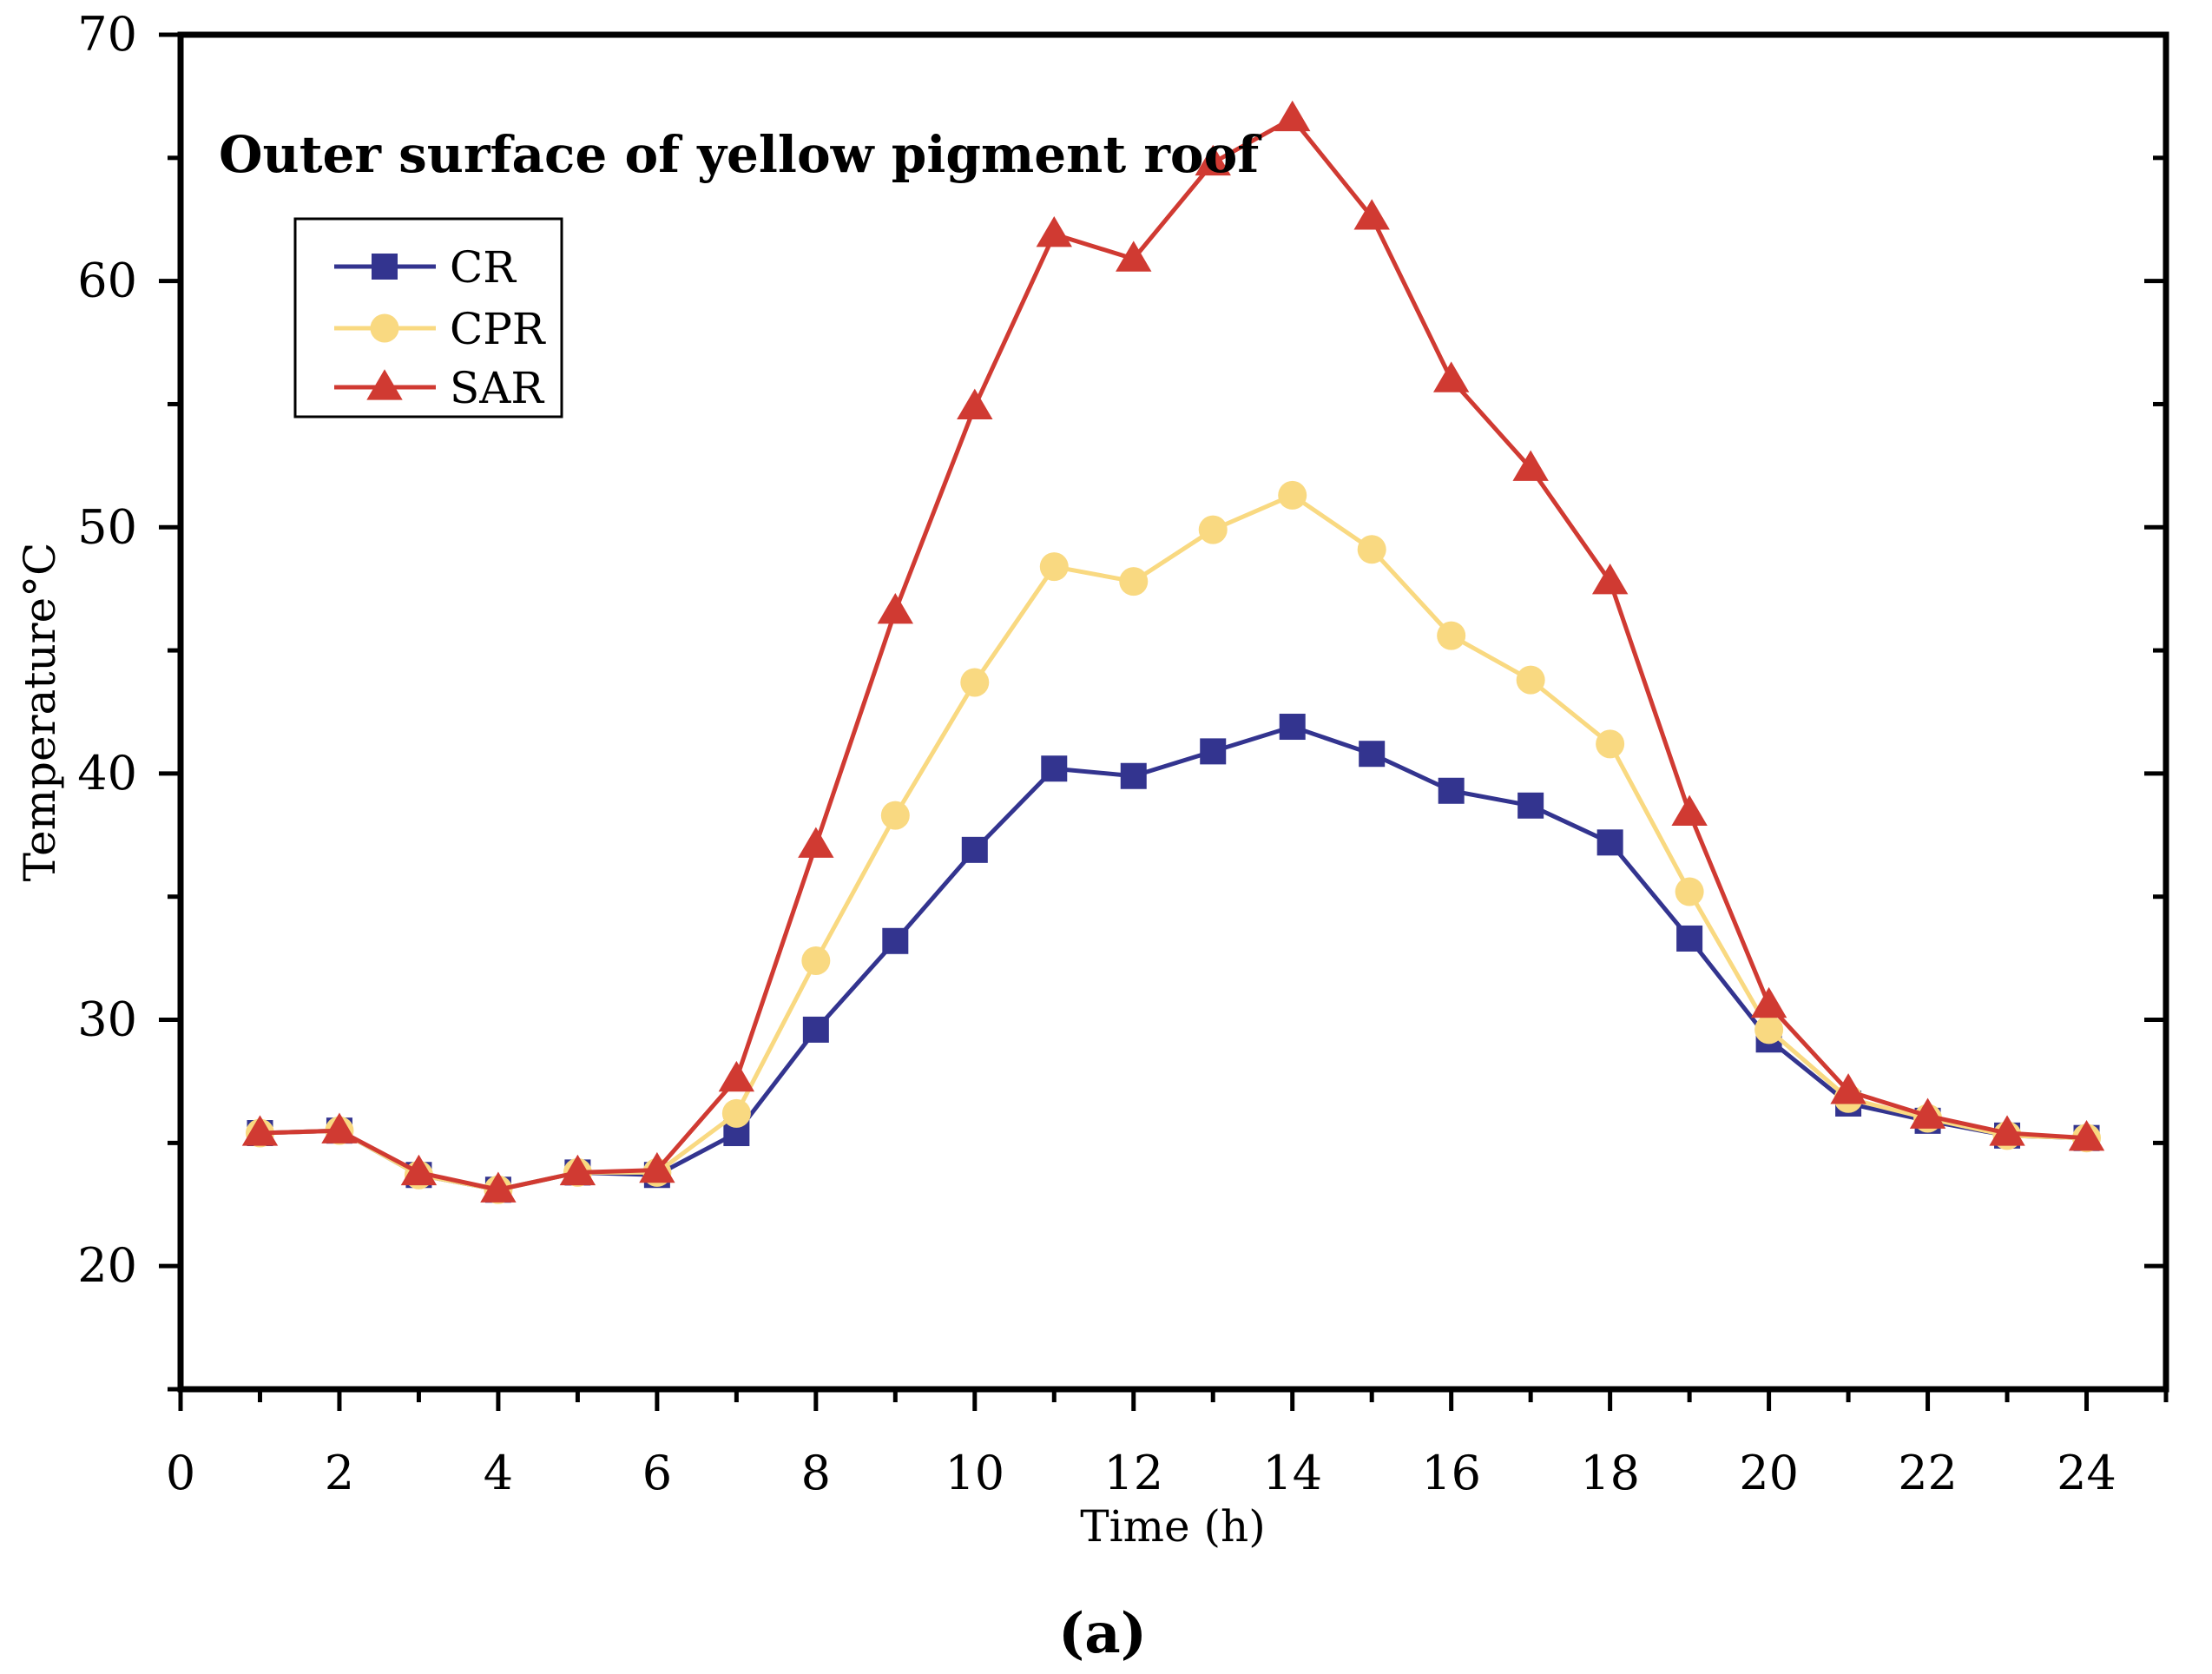 This screenshot has height=1674, width=2212. Describe the element at coordinates (816, 1473) in the screenshot. I see `x-tick-label: 8` at that location.